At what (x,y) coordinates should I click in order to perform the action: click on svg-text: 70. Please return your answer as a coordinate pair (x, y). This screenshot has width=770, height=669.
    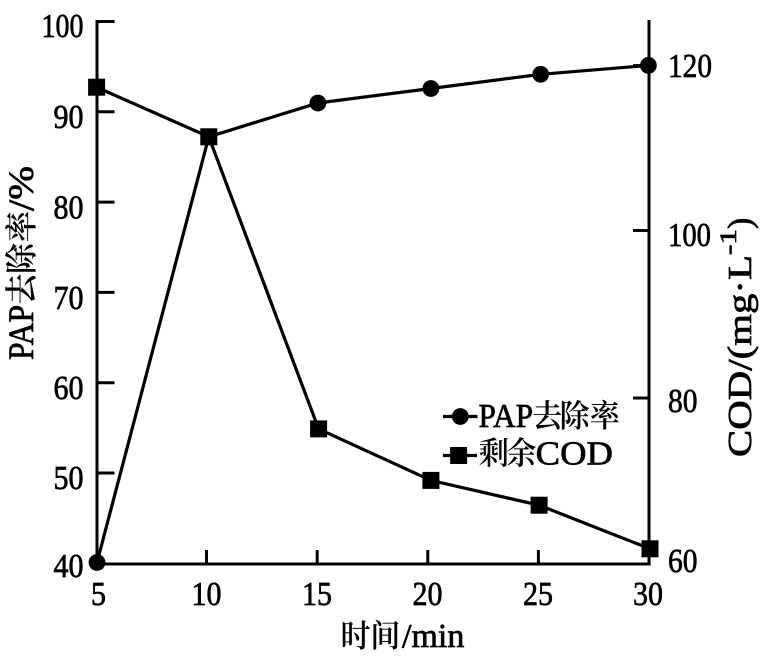
    Looking at the image, I should click on (69, 298).